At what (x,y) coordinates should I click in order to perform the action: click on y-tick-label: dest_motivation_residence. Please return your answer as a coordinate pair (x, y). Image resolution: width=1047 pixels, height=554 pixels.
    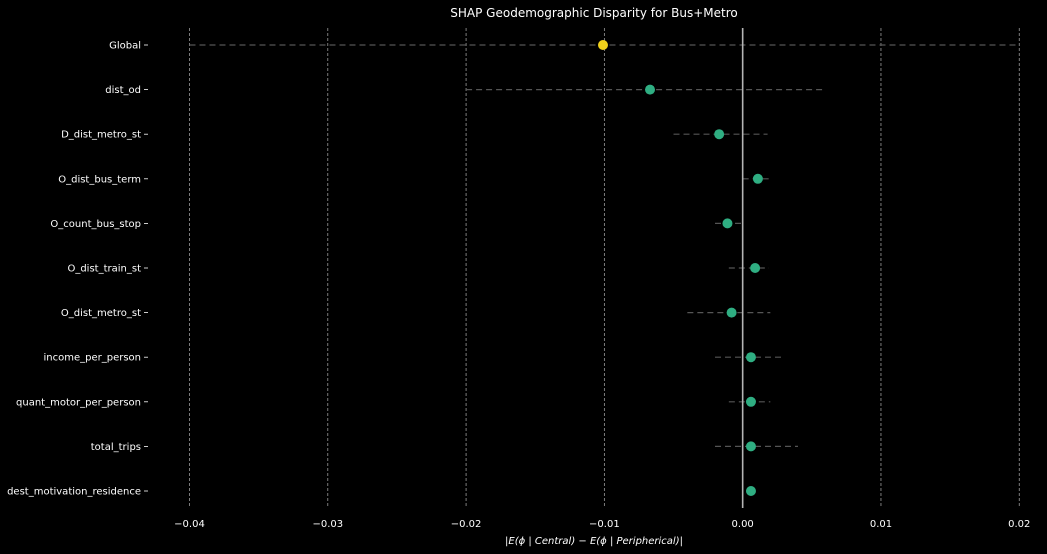
    Looking at the image, I should click on (74, 492).